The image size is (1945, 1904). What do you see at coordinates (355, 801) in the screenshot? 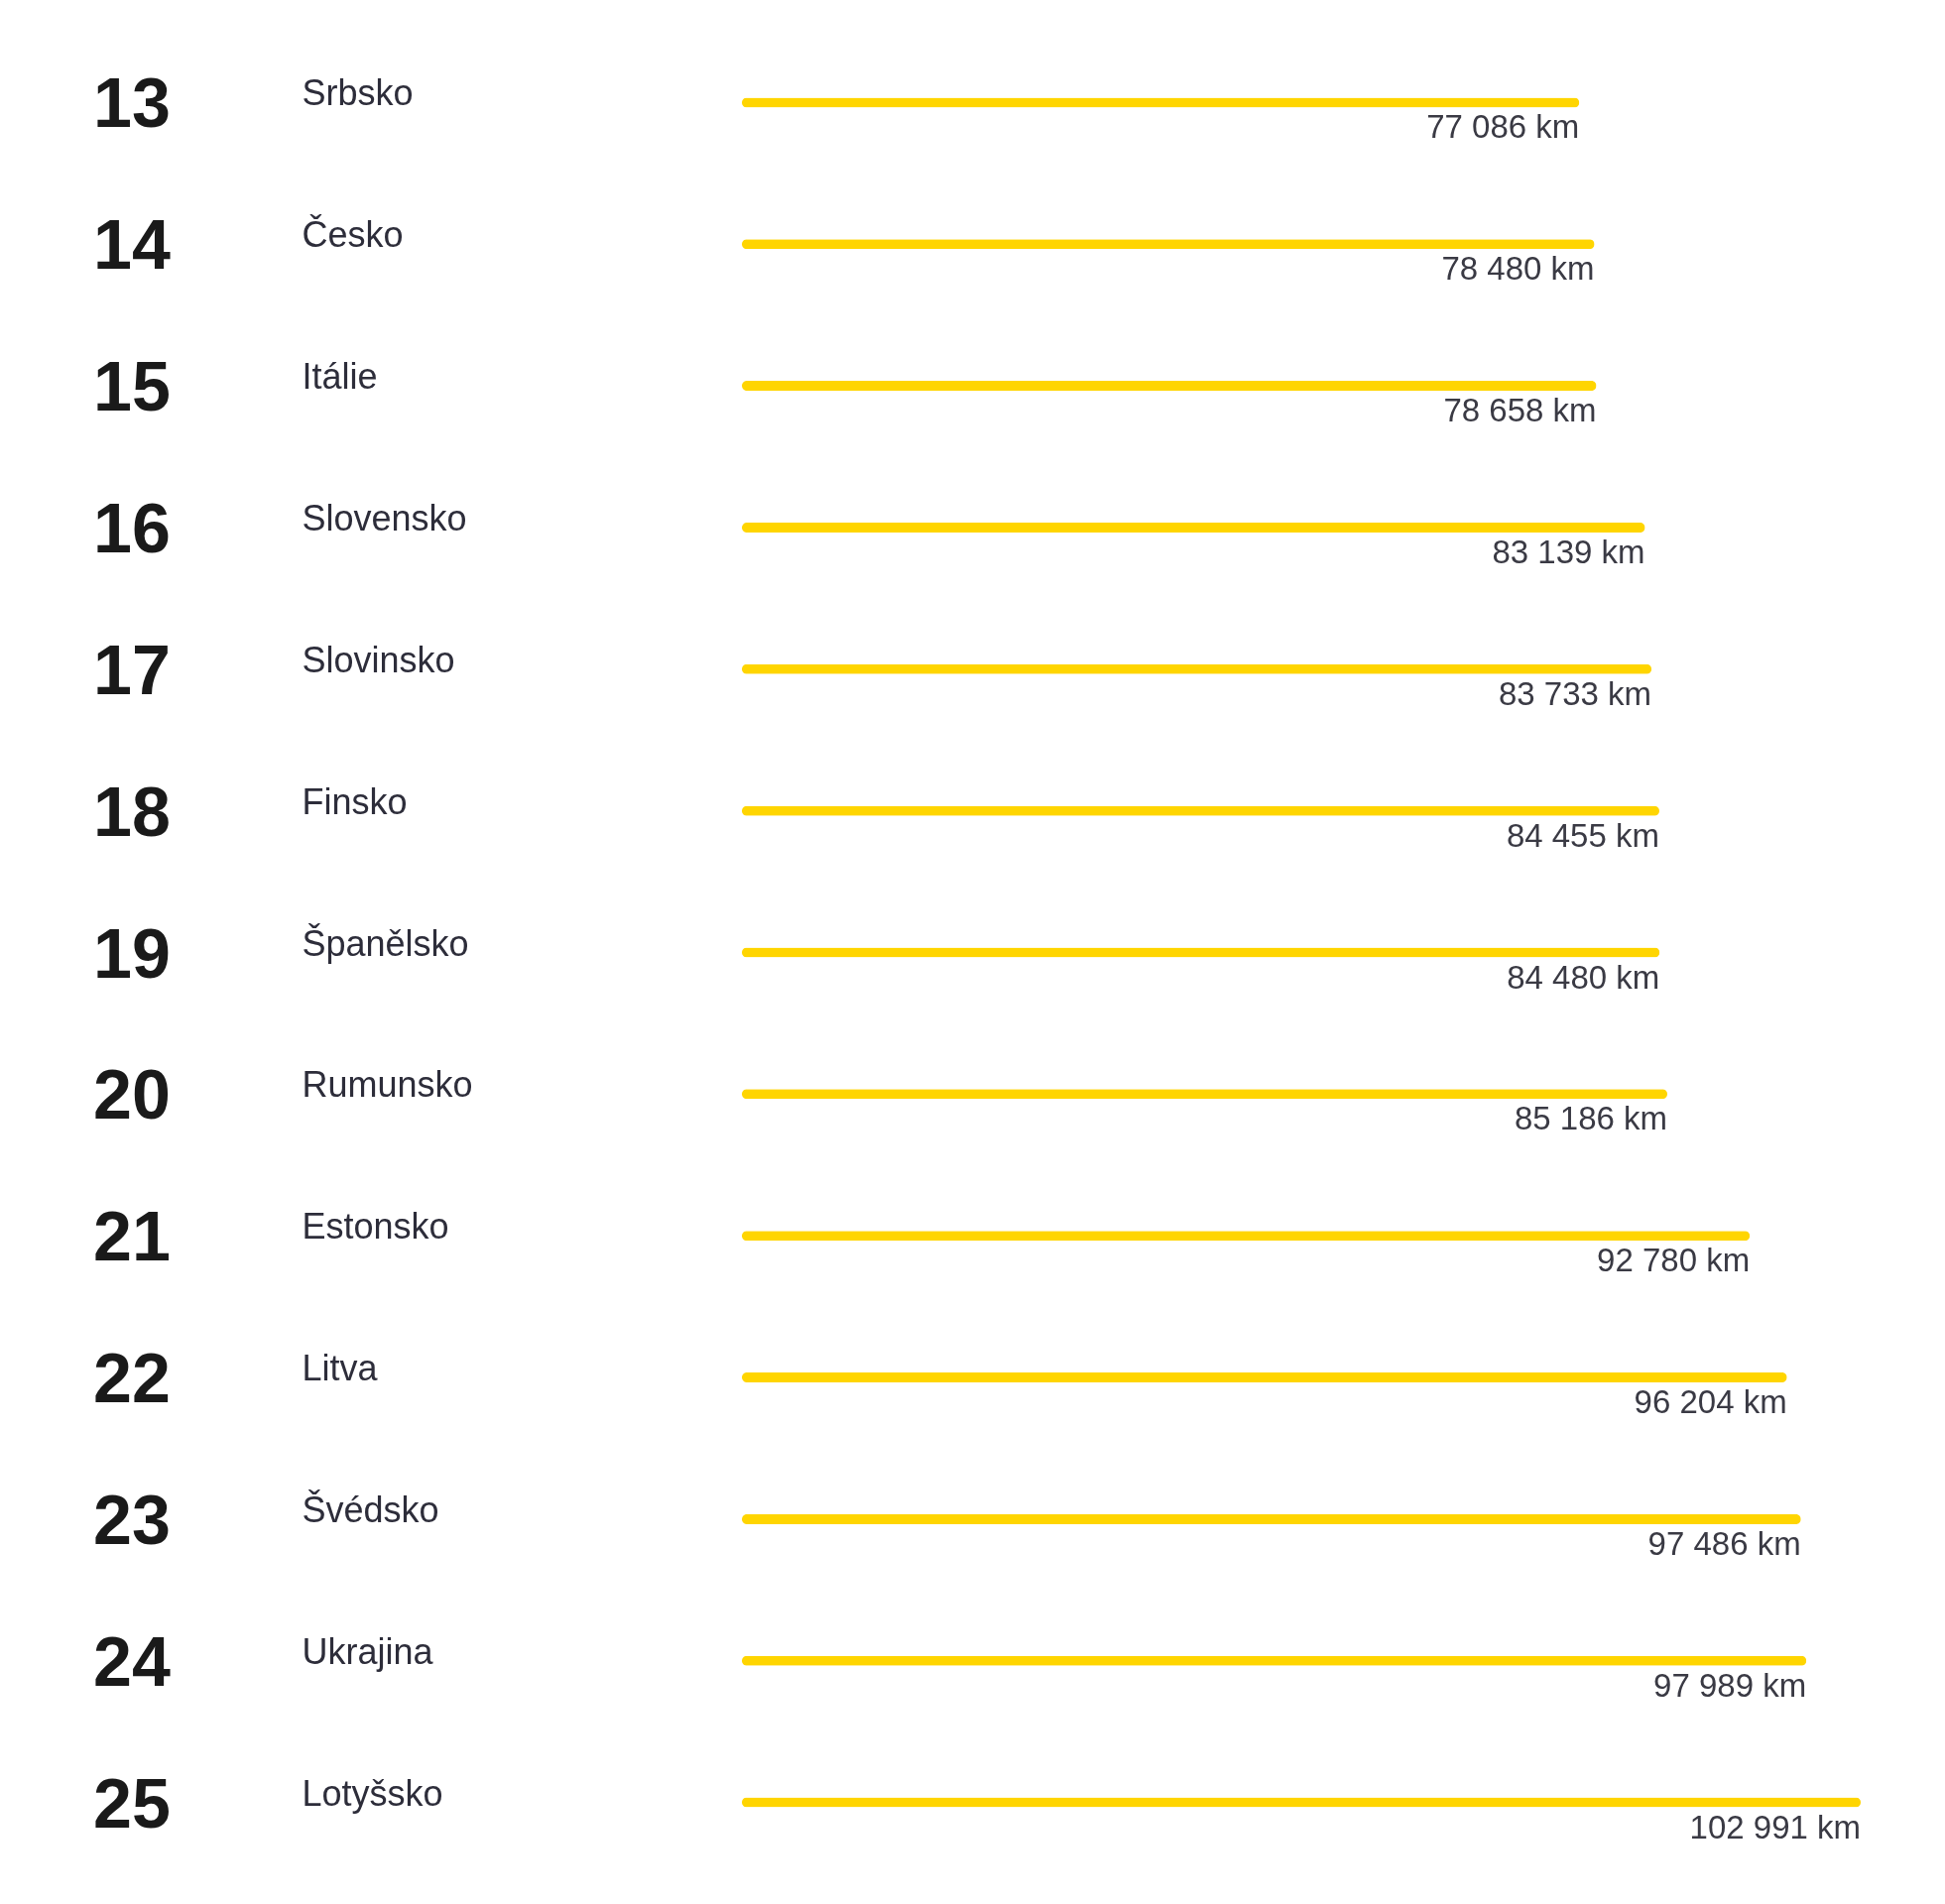
I see `y-tick-label: Finsko` at bounding box center [355, 801].